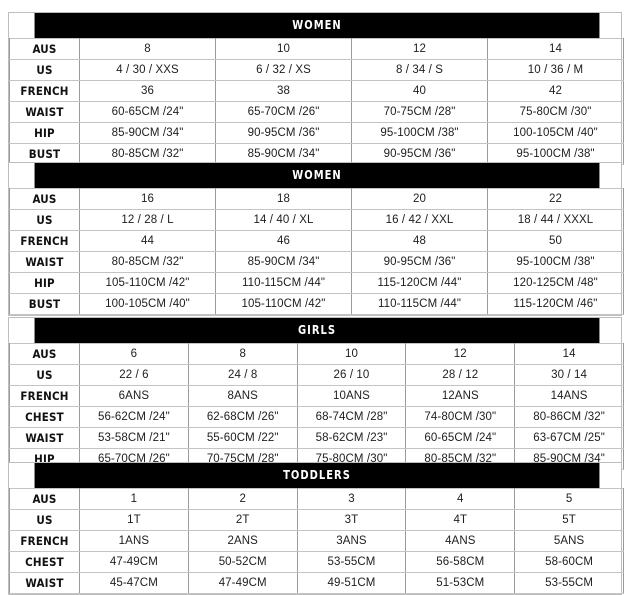 Image resolution: width=630 pixels, height=595 pixels. Describe the element at coordinates (460, 541) in the screenshot. I see `cell-french-4: 4ANS` at that location.